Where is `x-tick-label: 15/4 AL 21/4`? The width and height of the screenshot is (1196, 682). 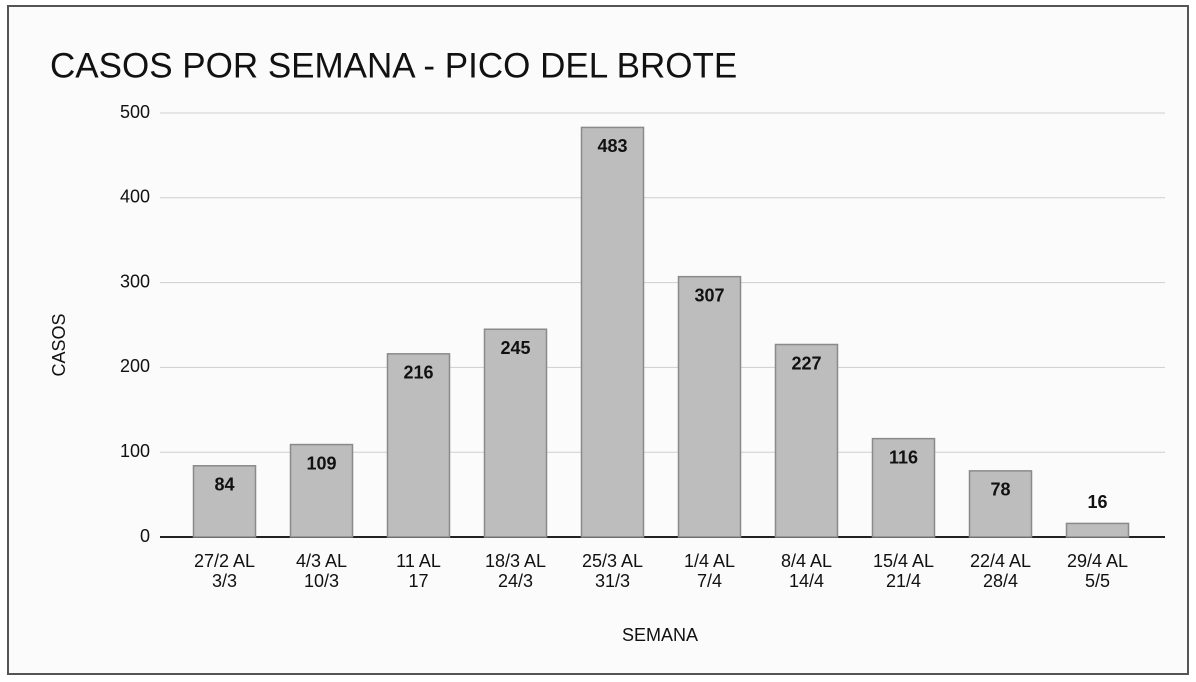
x-tick-label: 15/4 AL 21/4 is located at coordinates (903, 571).